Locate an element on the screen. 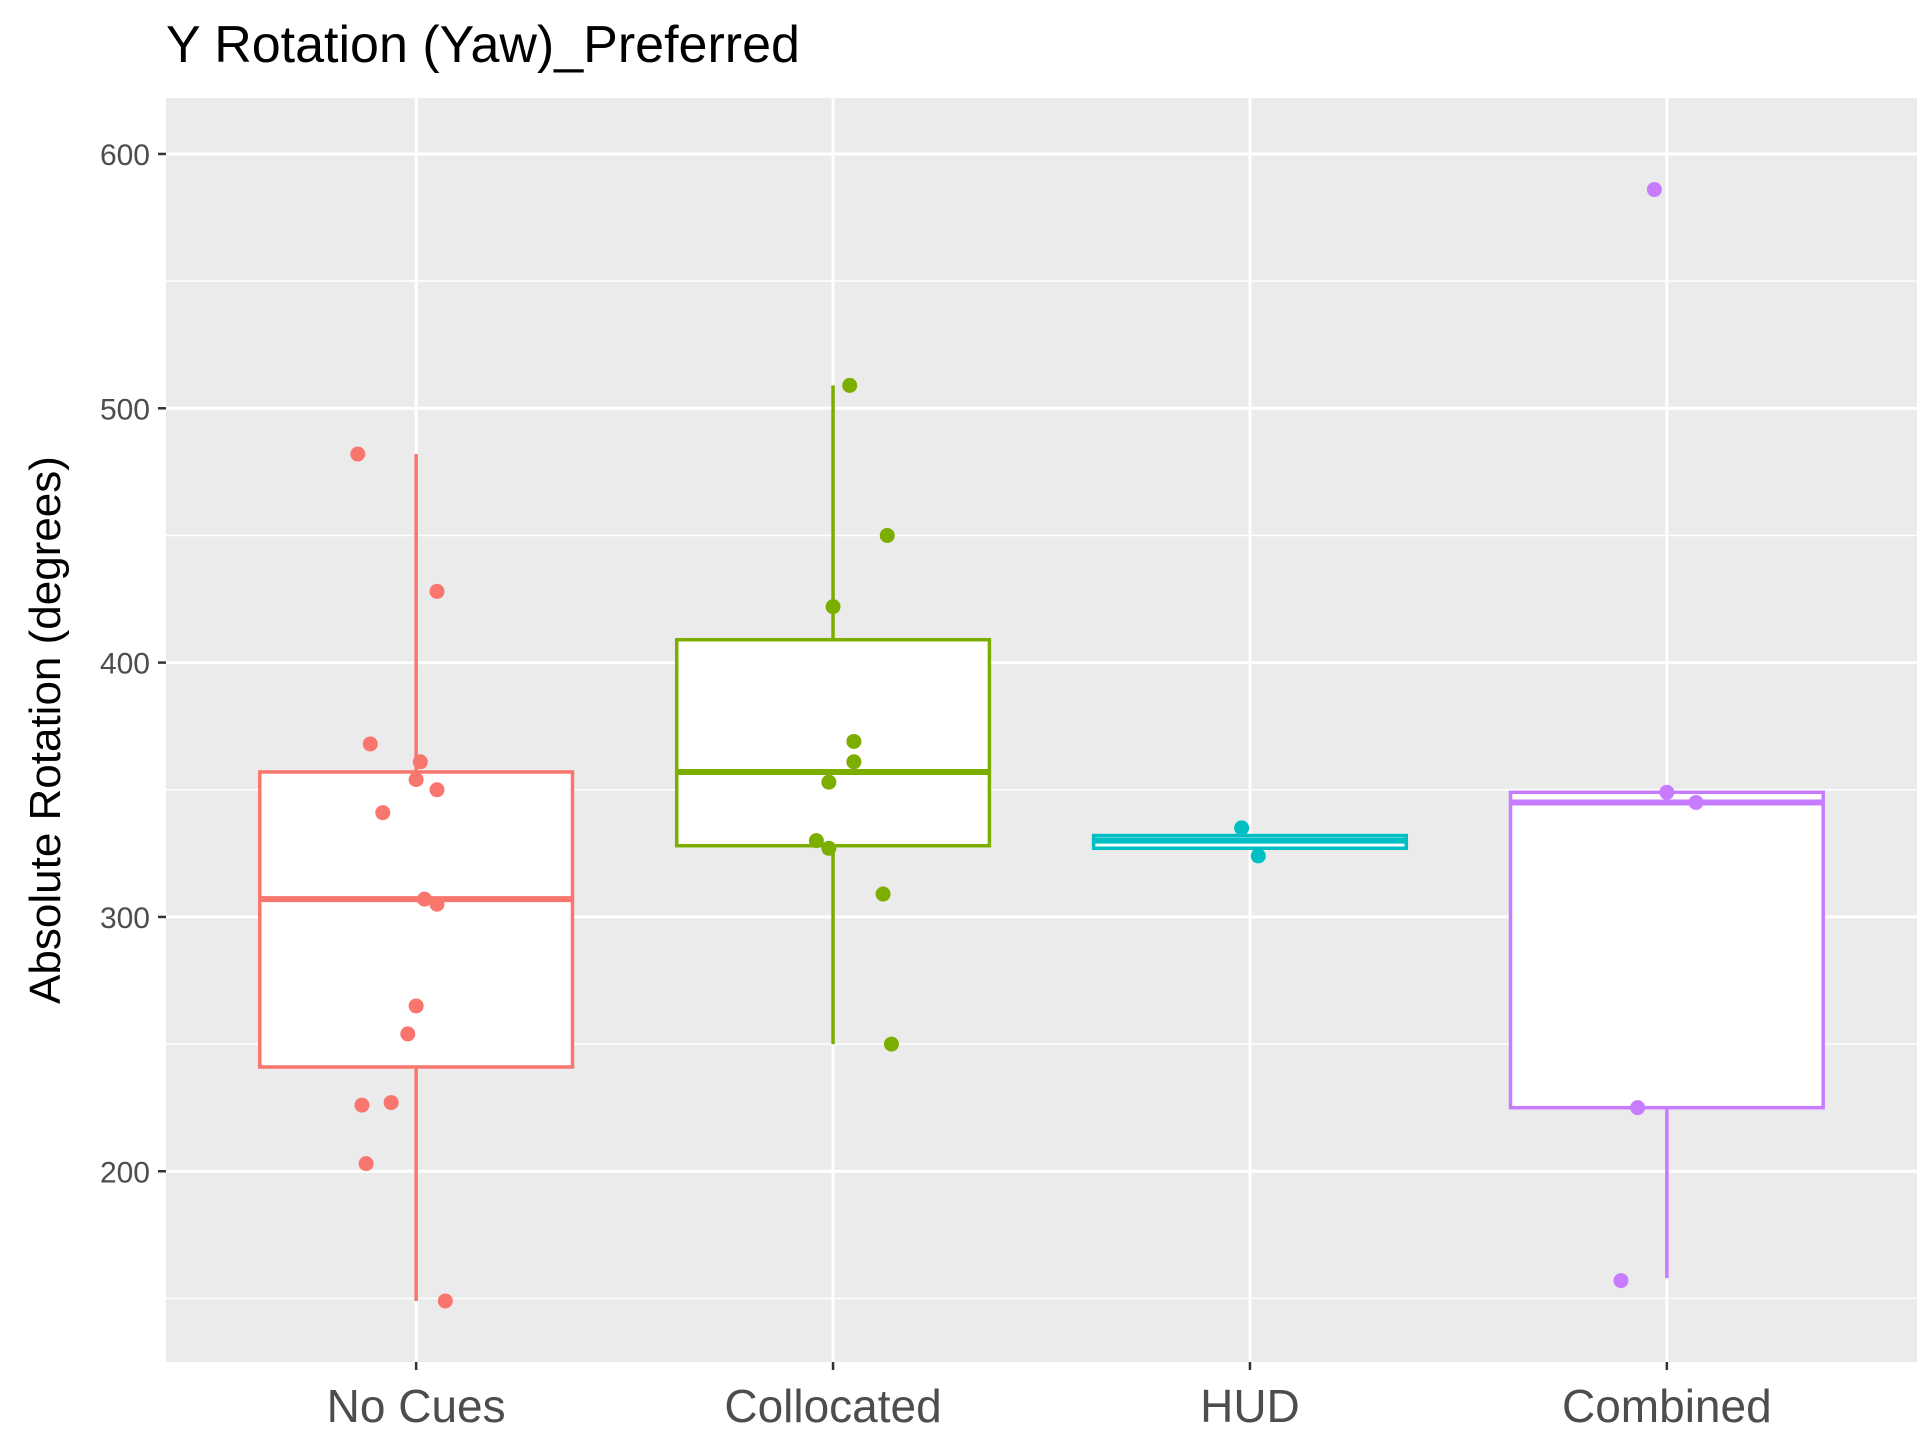 The image size is (1931, 1446). box-no-cues is located at coordinates (416, 919).